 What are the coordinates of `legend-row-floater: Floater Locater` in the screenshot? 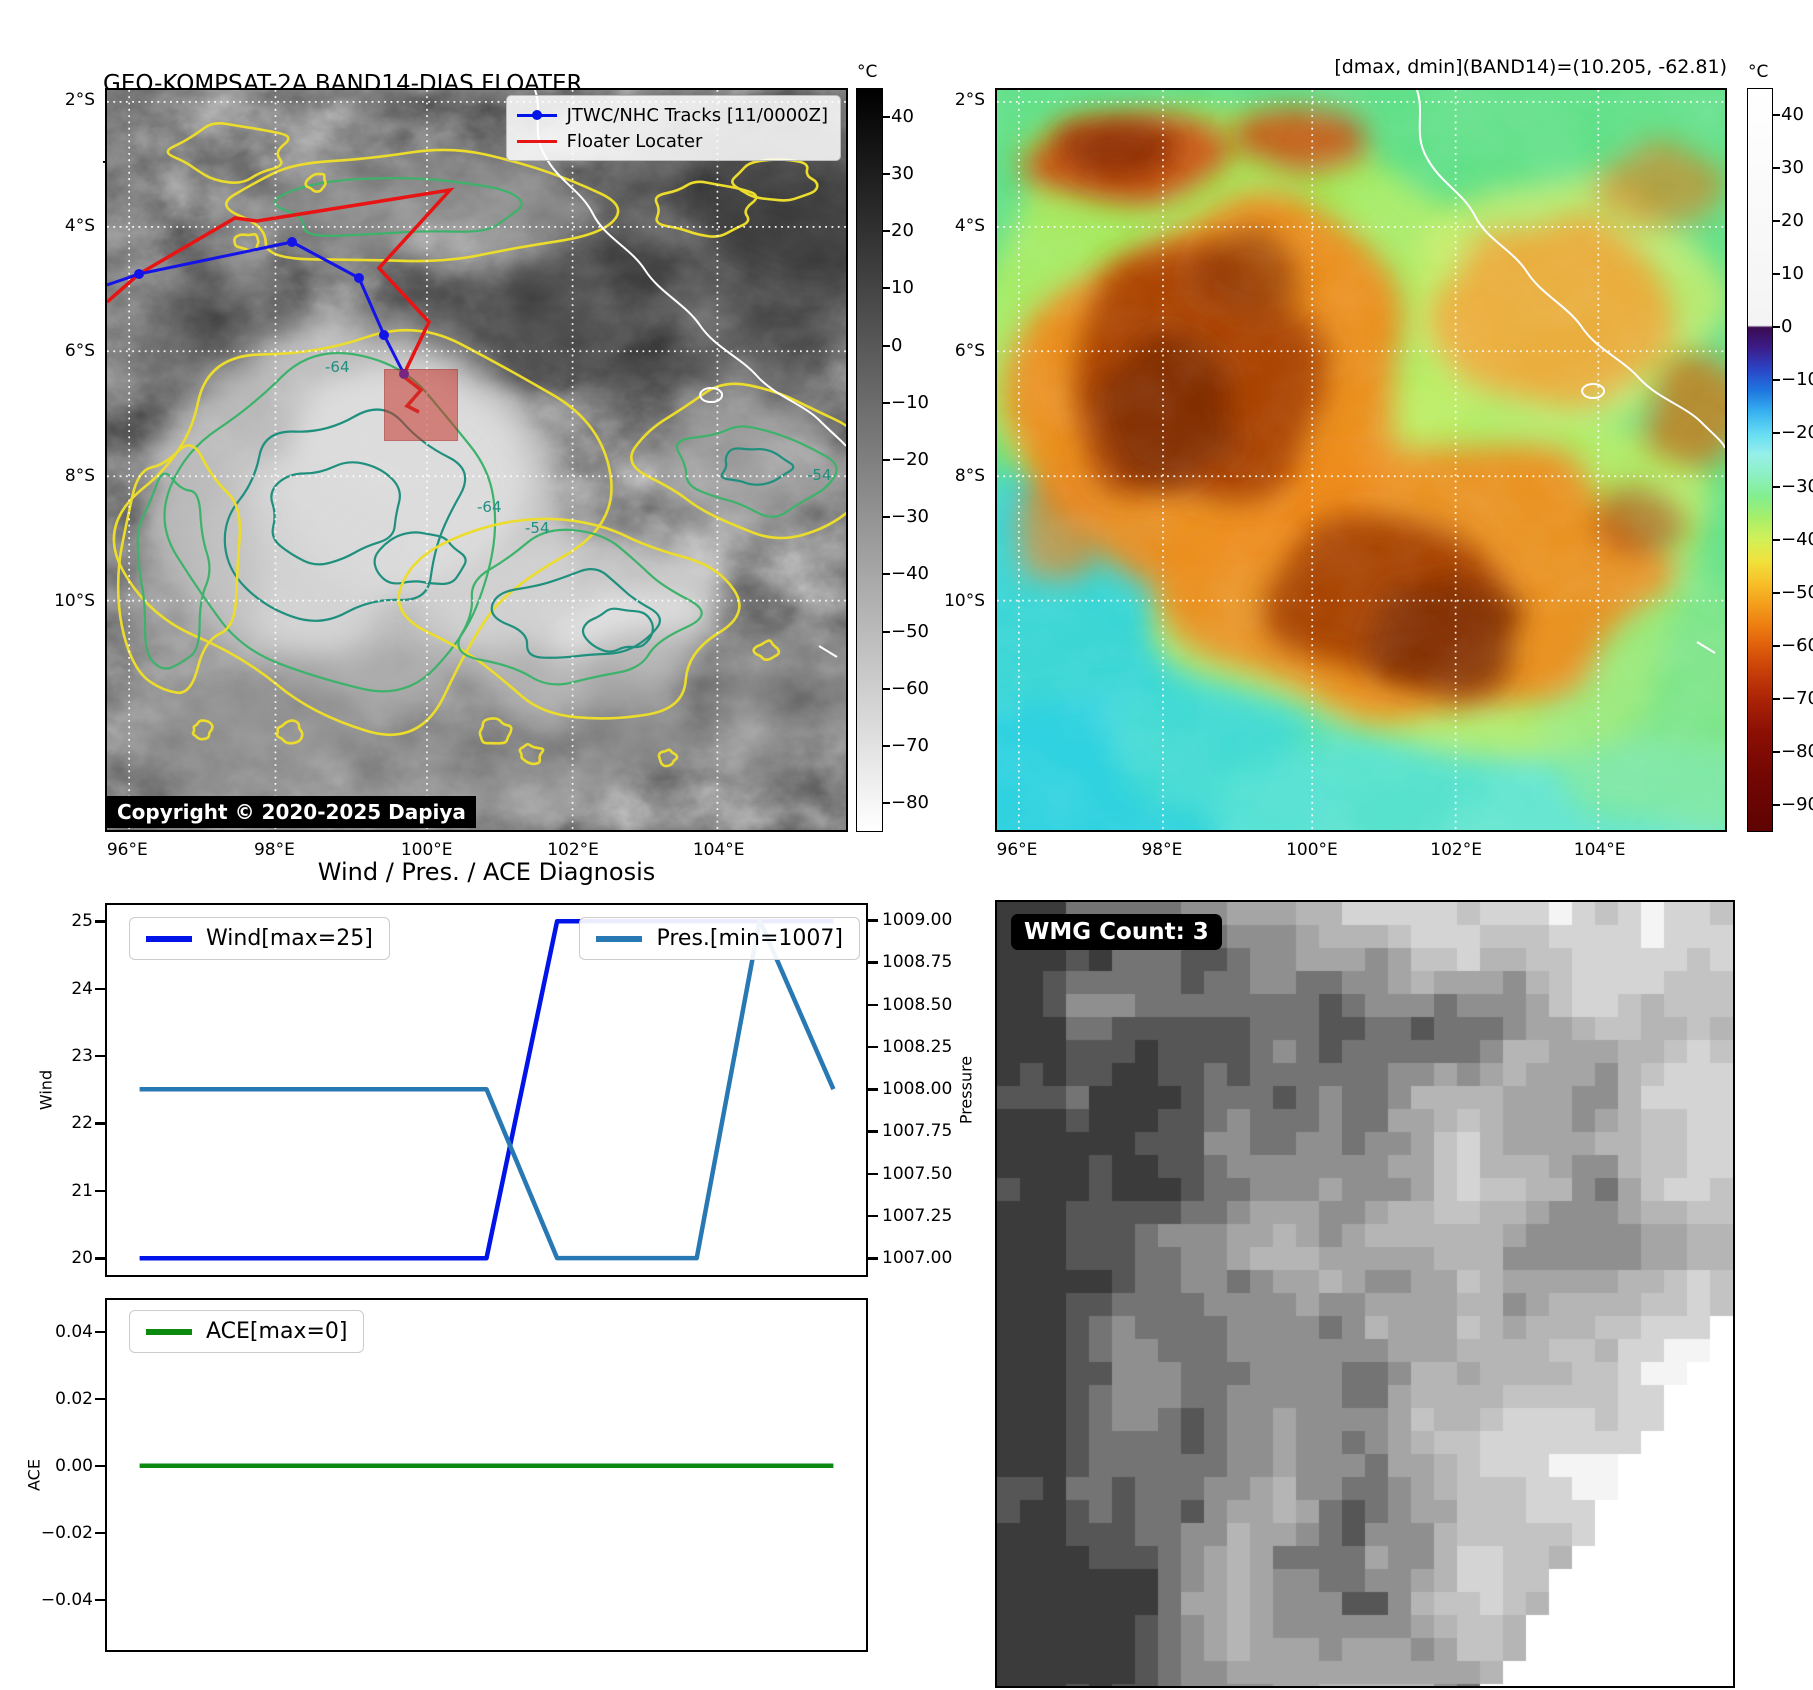 It's located at (672, 141).